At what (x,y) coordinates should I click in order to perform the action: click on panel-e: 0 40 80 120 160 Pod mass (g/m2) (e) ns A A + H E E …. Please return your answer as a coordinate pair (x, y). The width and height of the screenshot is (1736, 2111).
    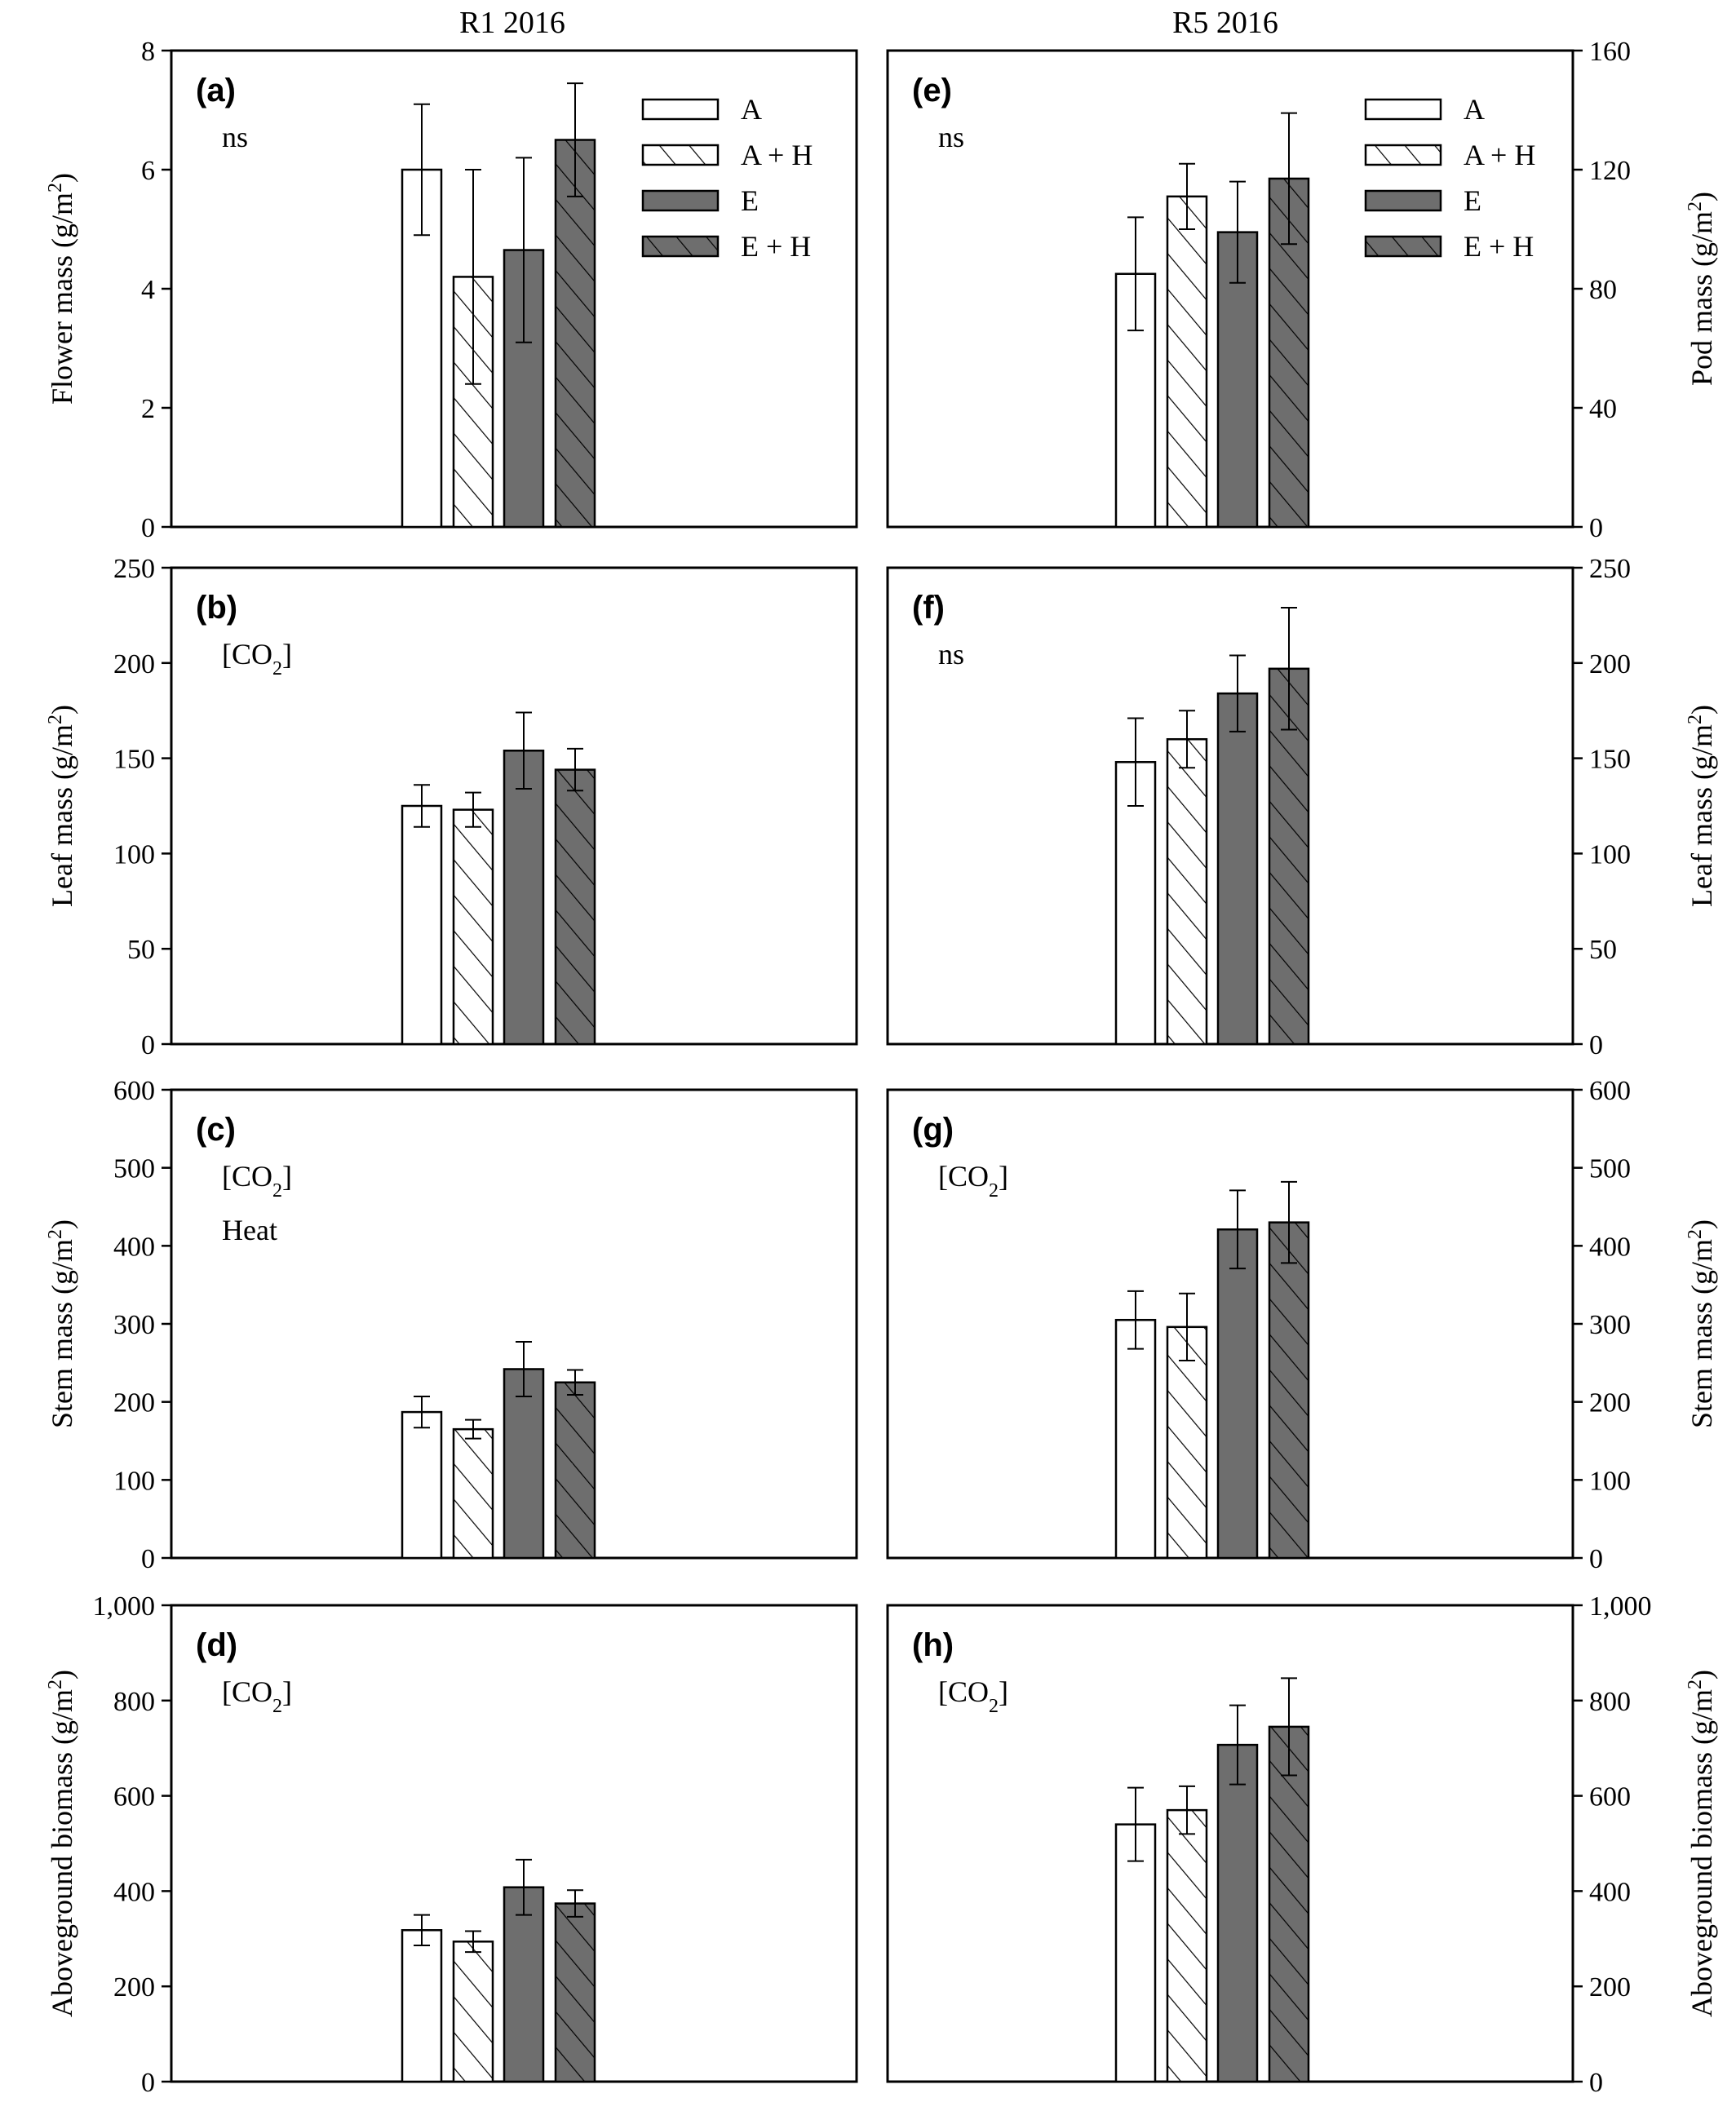
    Looking at the image, I should click on (1302, 290).